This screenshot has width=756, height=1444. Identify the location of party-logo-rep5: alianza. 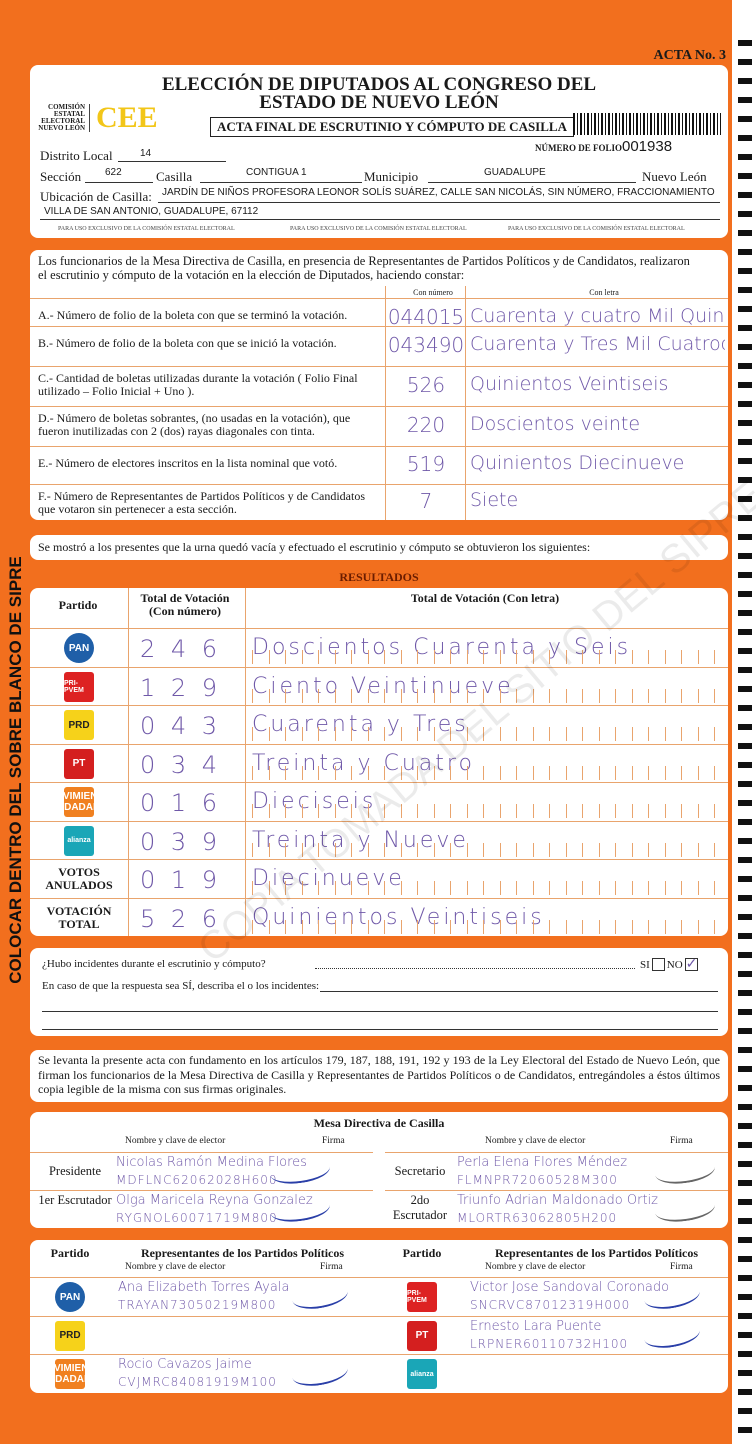
(422, 1374).